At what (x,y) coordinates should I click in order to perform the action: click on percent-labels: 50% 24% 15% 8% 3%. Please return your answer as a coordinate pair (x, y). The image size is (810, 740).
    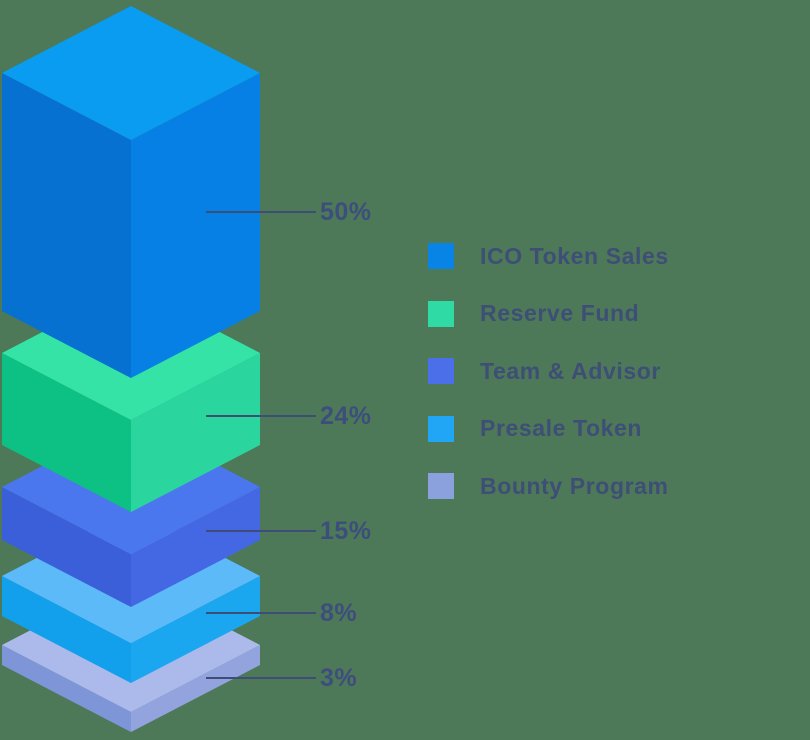
    Looking at the image, I should click on (346, 445).